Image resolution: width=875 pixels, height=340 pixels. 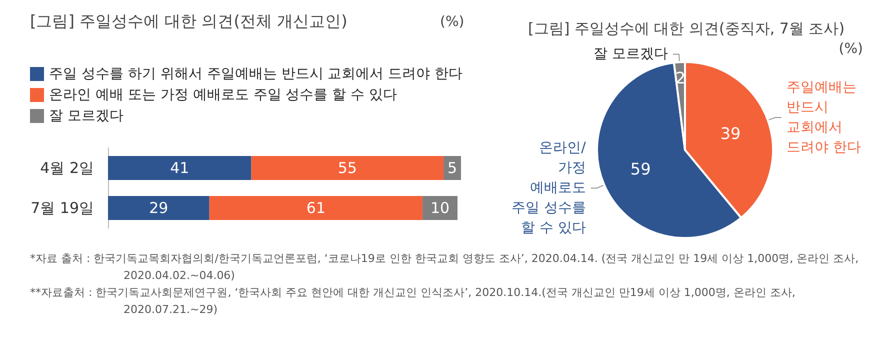 I want to click on chart-title: [그림] 주일성수에 대한 의견(전체 개신교인), so click(x=189, y=21).